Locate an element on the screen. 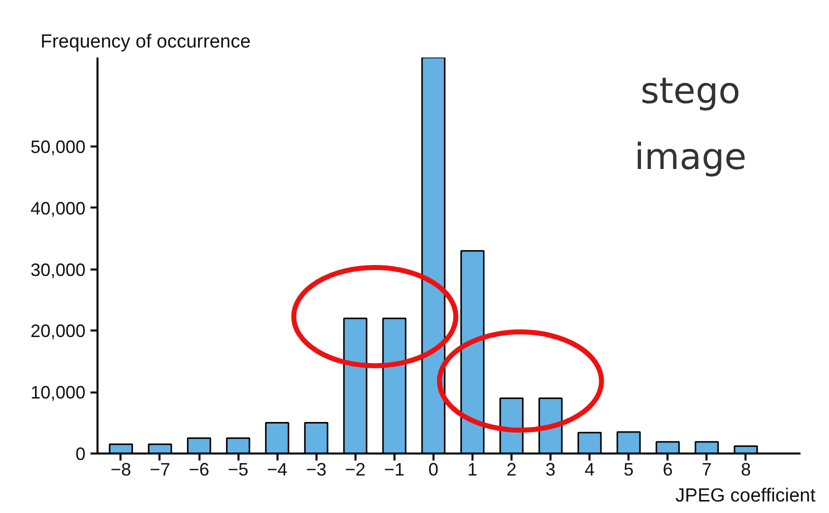 Image resolution: width=829 pixels, height=513 pixels. x-tick-label: 6 is located at coordinates (667, 470).